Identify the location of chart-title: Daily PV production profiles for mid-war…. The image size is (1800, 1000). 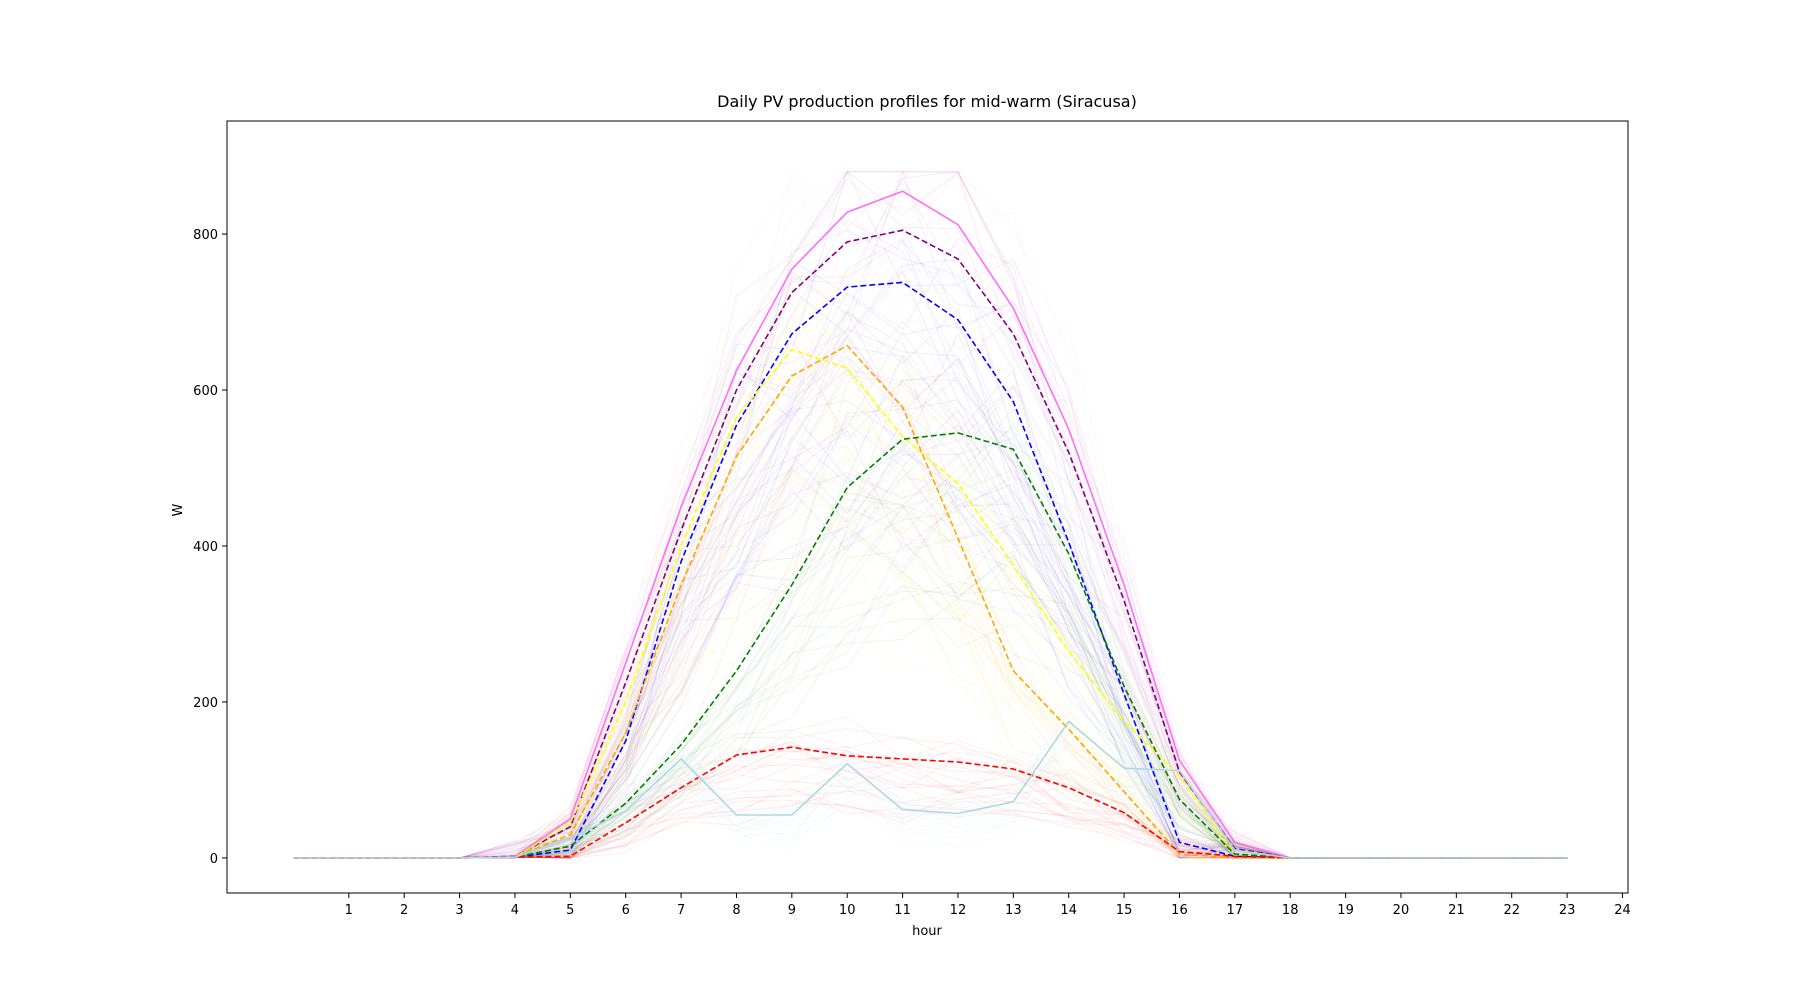
(927, 101).